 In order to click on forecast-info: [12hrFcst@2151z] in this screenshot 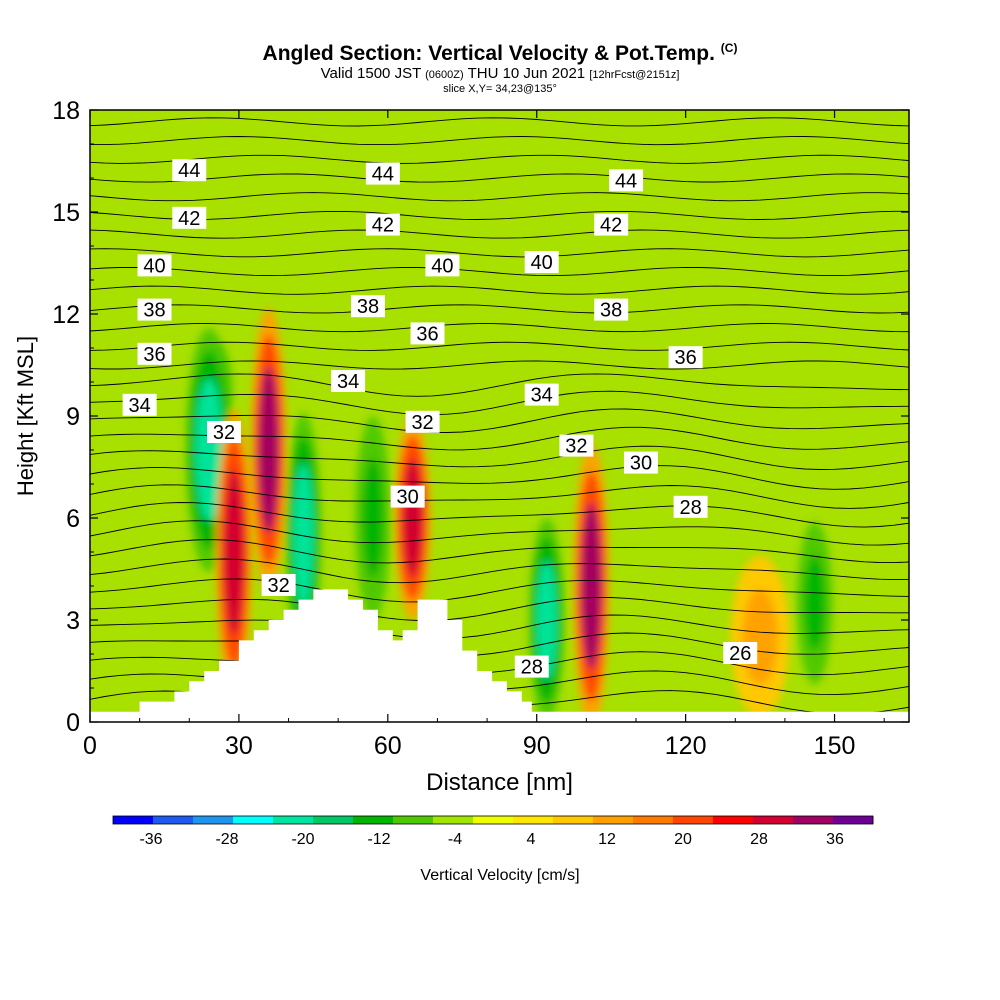, I will do `click(634, 75)`.